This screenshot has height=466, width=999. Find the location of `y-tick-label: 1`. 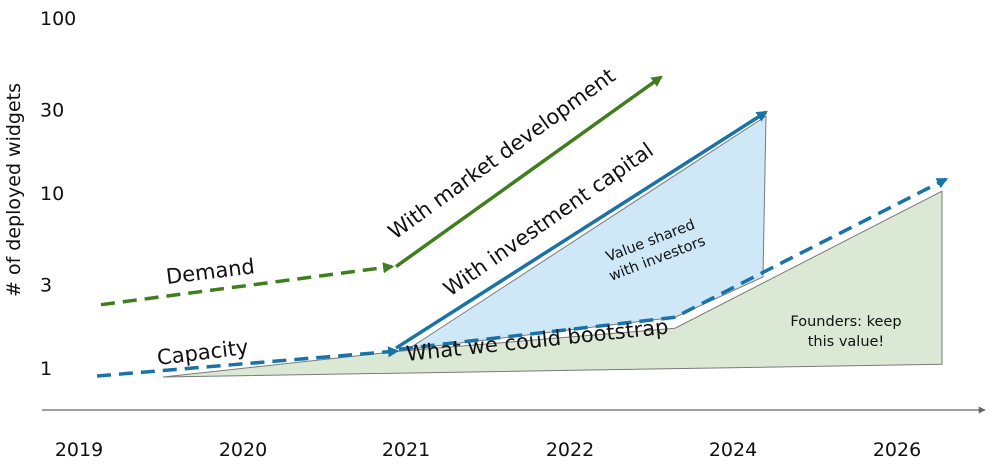

y-tick-label: 1 is located at coordinates (46, 369).